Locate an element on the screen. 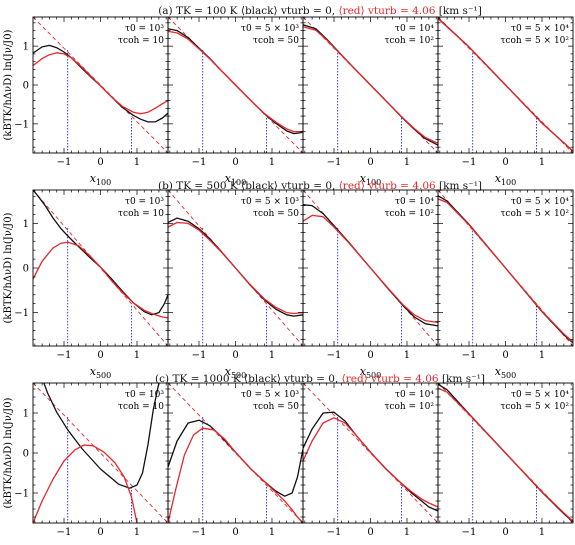 The width and height of the screenshot is (575, 545). panel: −1 0 1 x500 τ0 = 5 × 10⁴ τcoh = 5 × 10² is located at coordinates (505, 284).